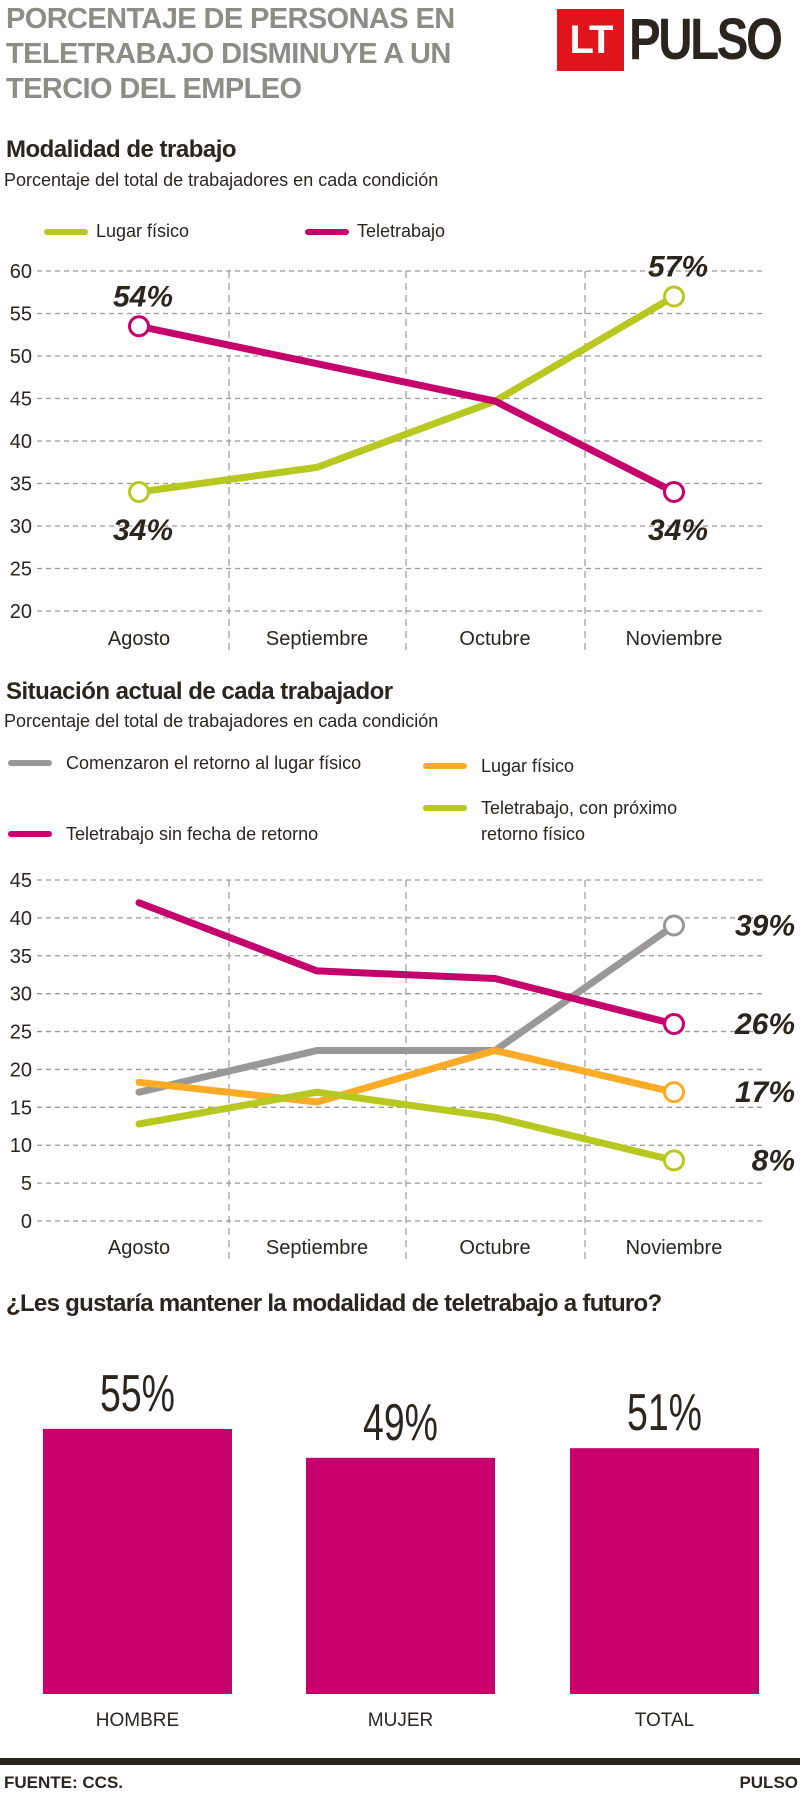 Image resolution: width=800 pixels, height=1793 pixels. Describe the element at coordinates (230, 19) in the screenshot. I see `title-line: PORCENTAJE DE PERSONAS EN` at that location.